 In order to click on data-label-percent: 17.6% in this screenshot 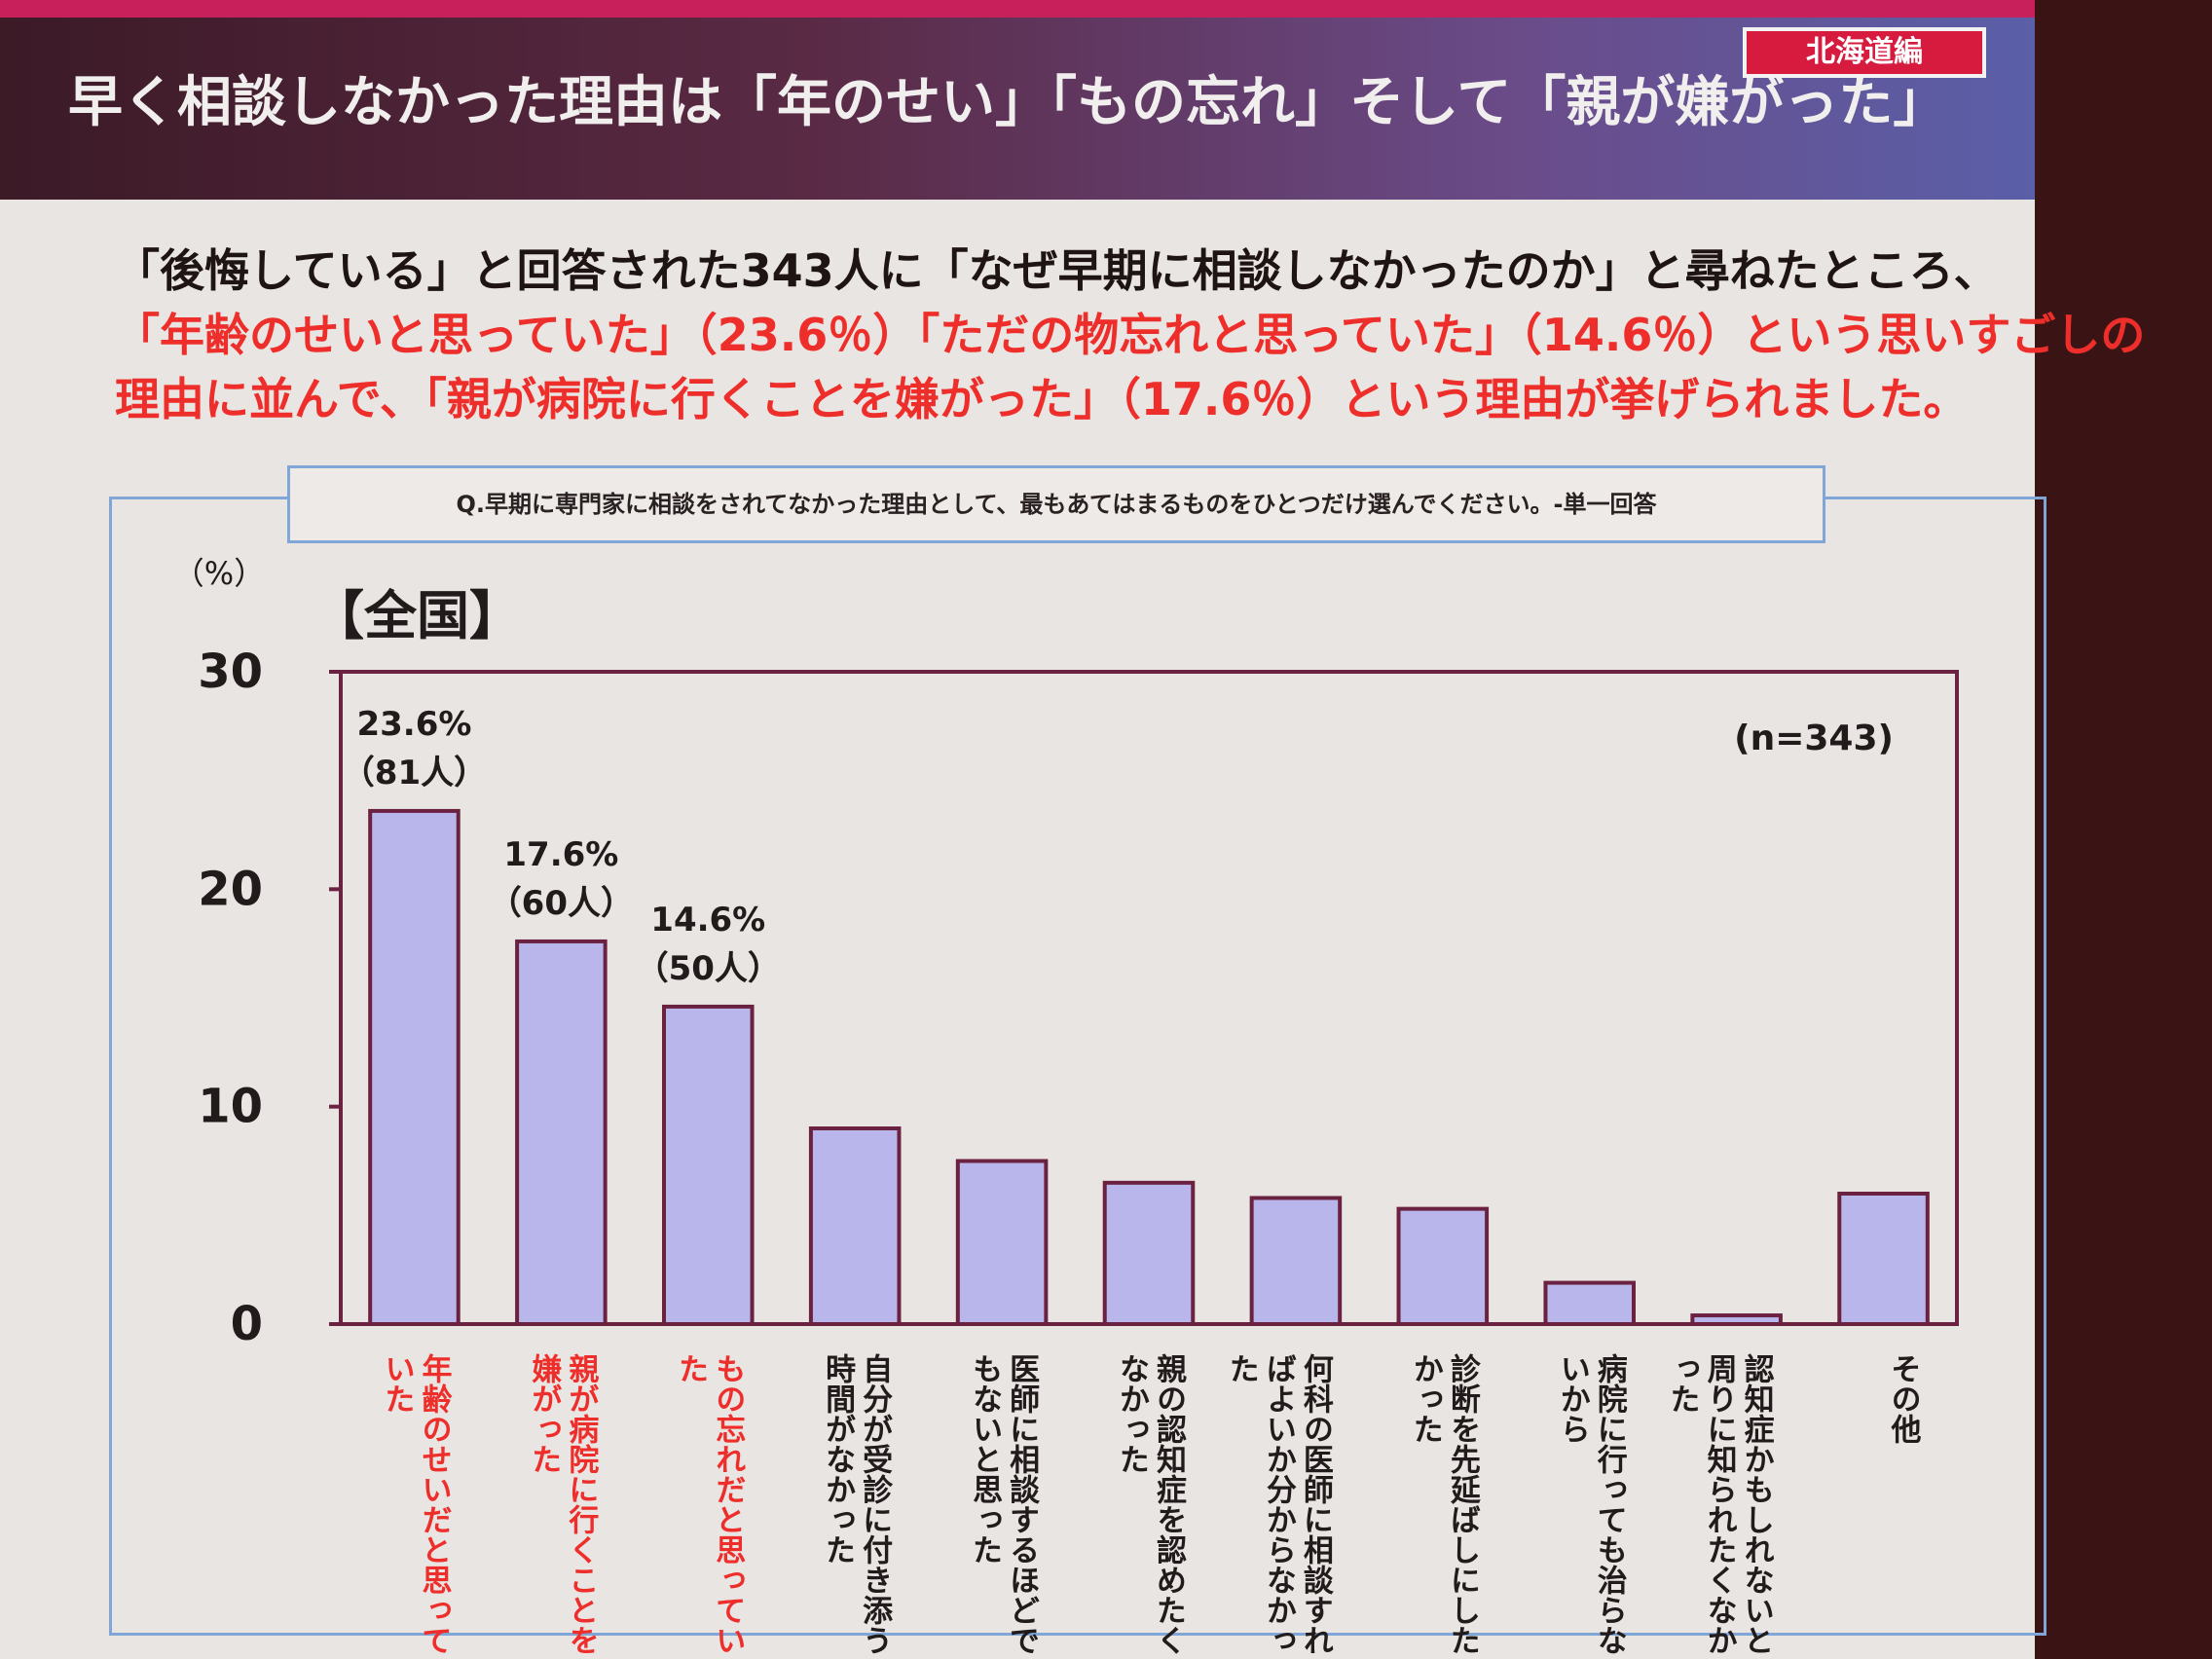, I will do `click(560, 854)`.